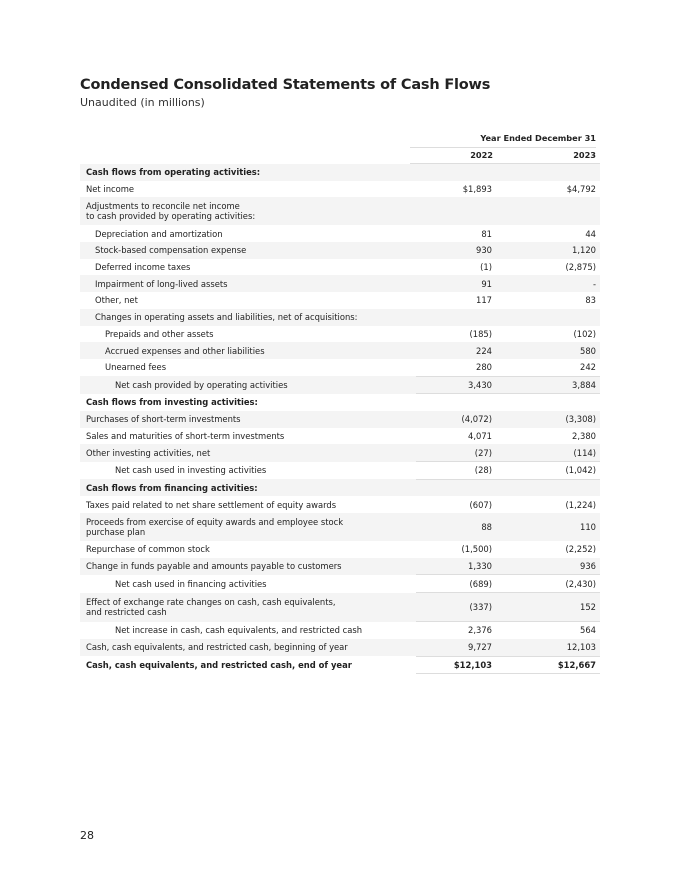  Describe the element at coordinates (580, 267) in the screenshot. I see `value-2023: (2,875)` at that location.